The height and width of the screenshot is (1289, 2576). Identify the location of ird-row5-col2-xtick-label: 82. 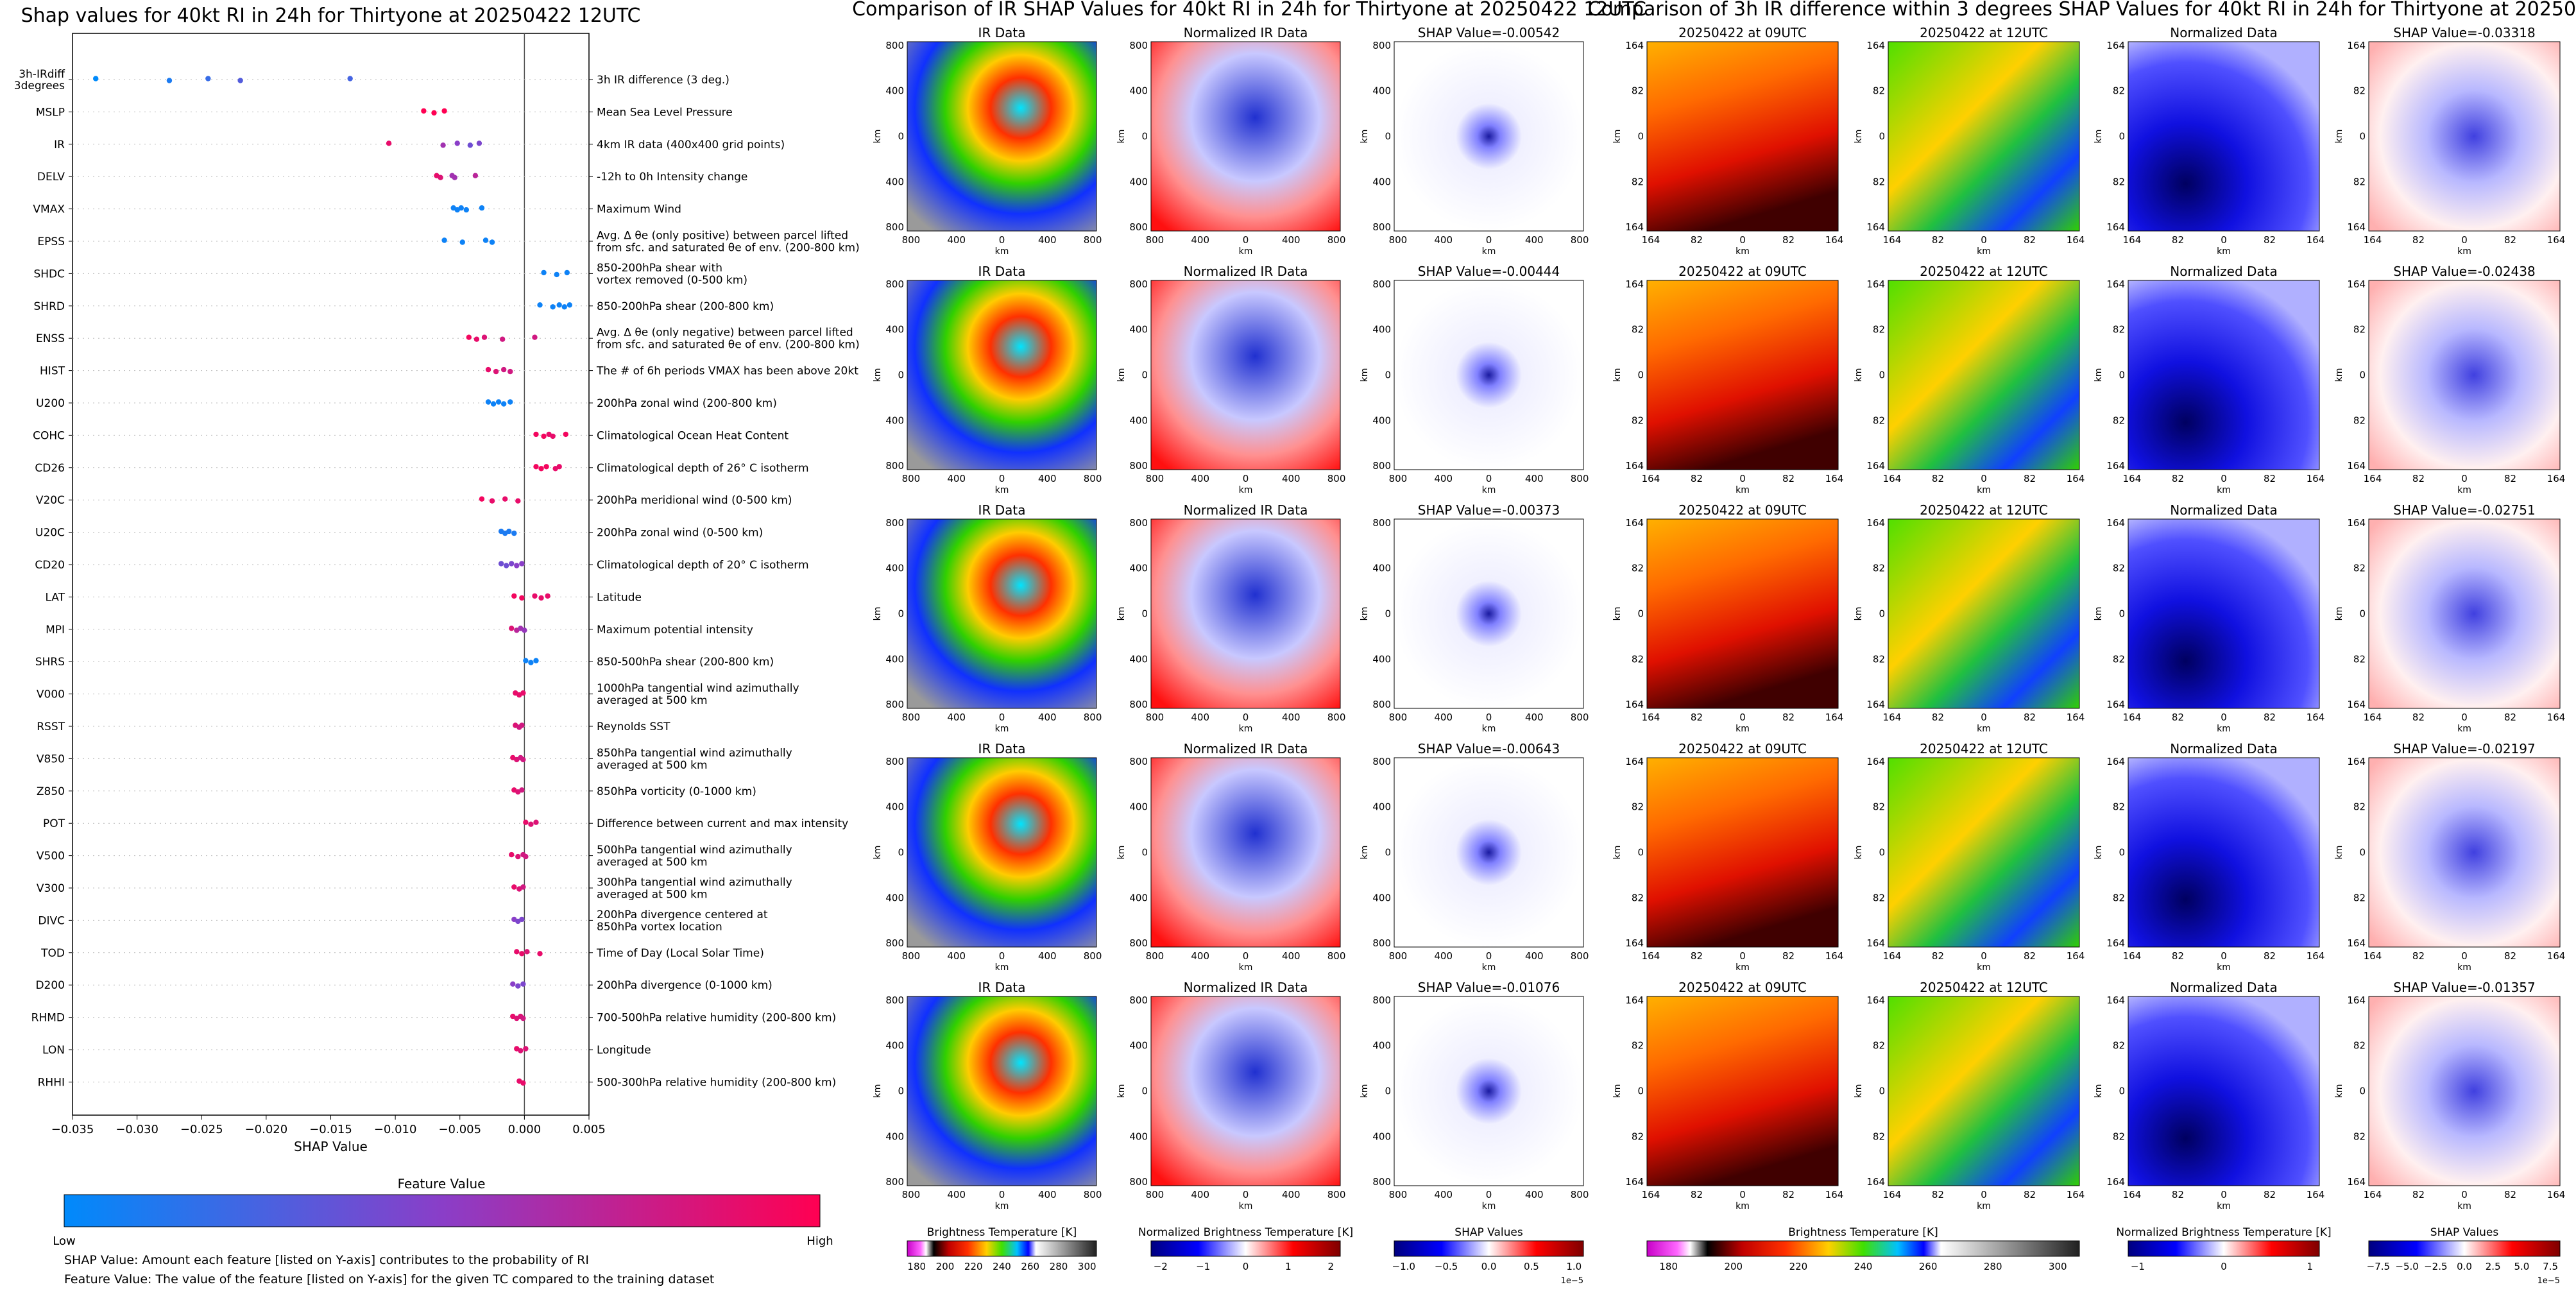
(1938, 1195).